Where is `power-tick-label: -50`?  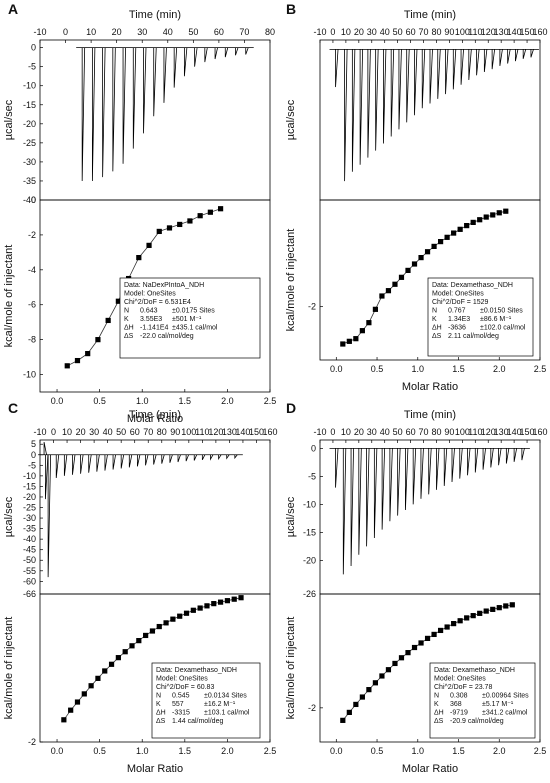 power-tick-label: -50 is located at coordinates (29, 560).